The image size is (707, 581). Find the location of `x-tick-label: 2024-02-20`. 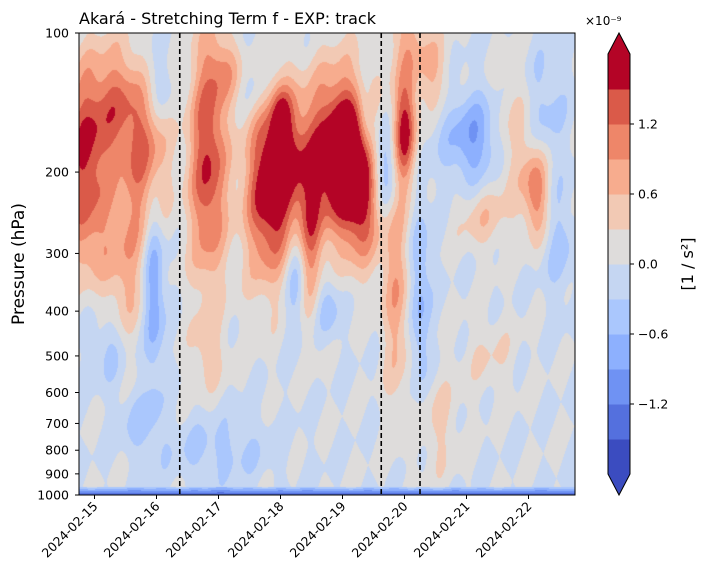

x-tick-label: 2024-02-20 is located at coordinates (380, 529).